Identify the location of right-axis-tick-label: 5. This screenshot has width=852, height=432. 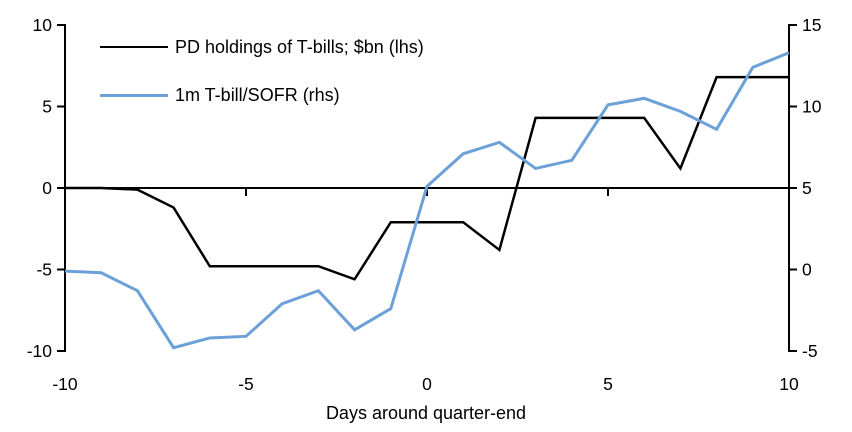
(807, 188).